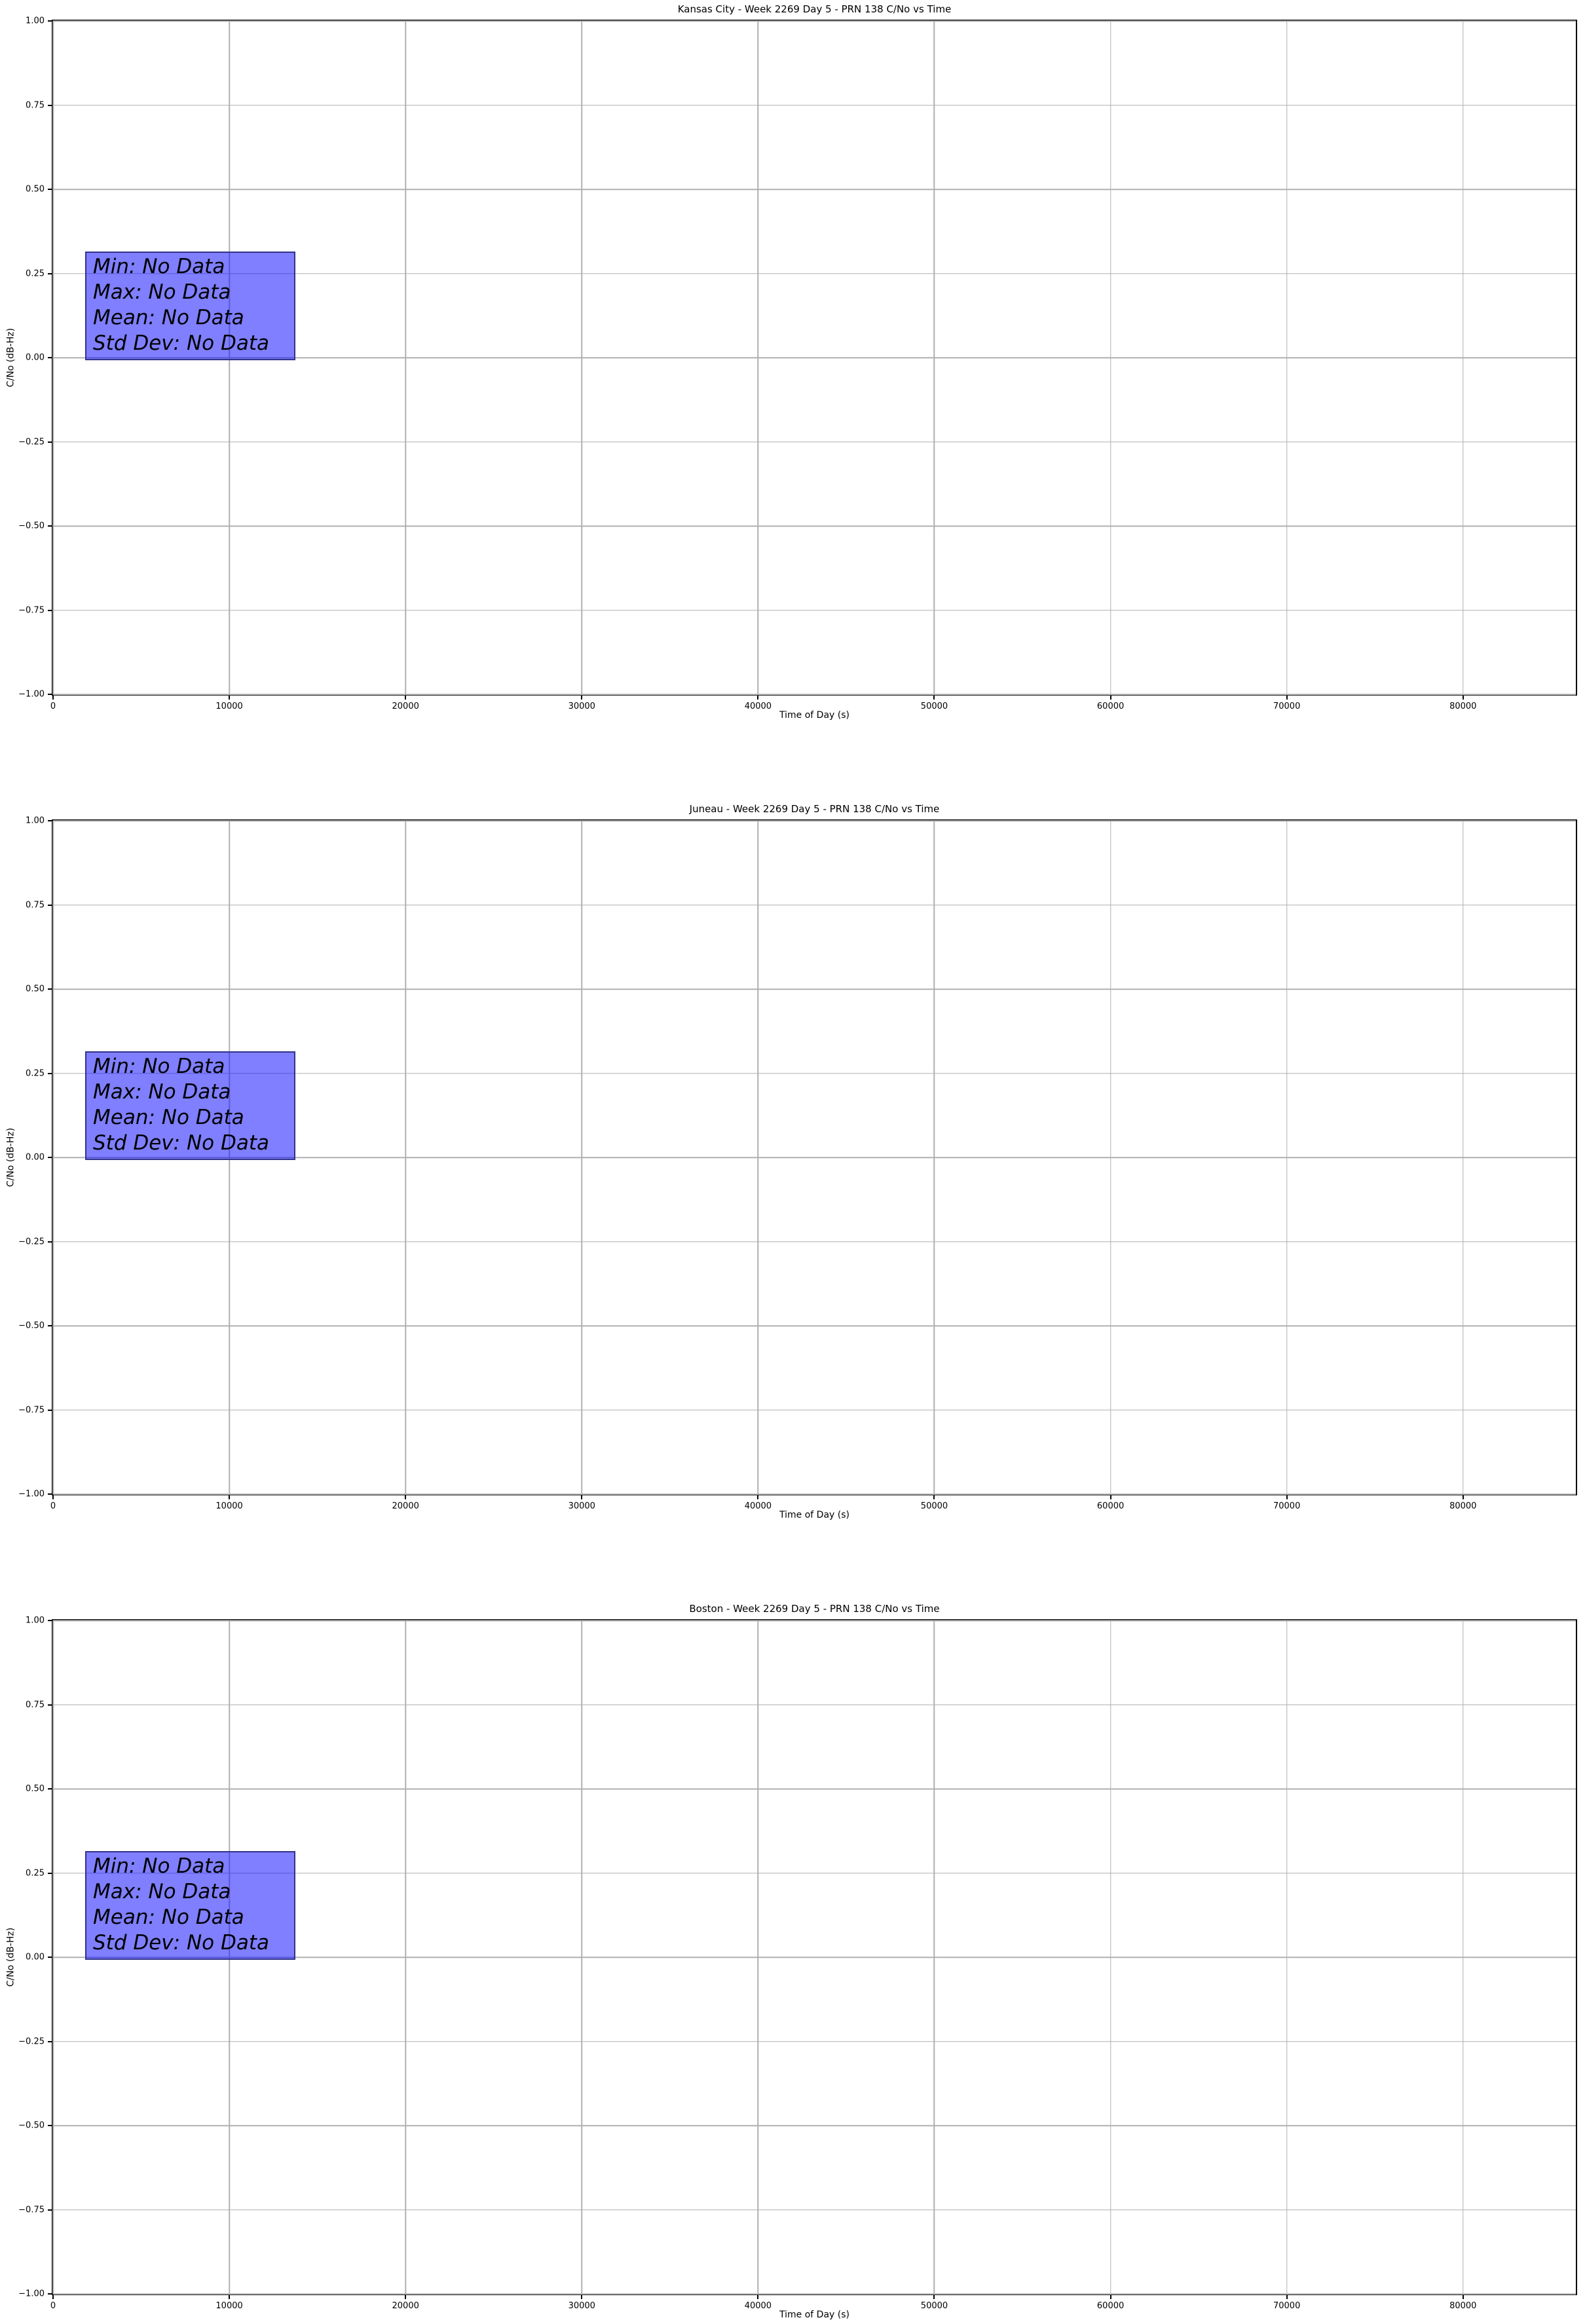 The height and width of the screenshot is (2324, 1585). Describe the element at coordinates (934, 2306) in the screenshot. I see `x-tick-label: 50000` at that location.